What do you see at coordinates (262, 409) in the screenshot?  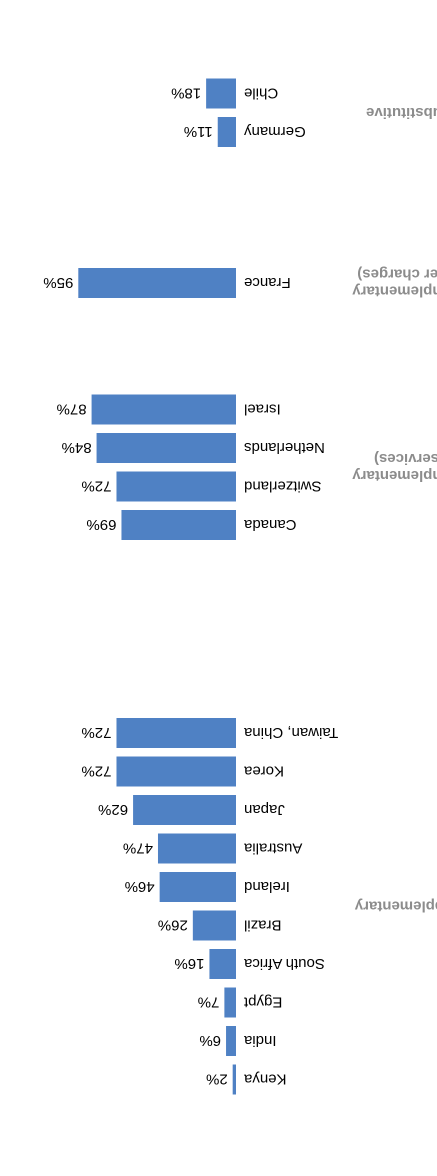 I see `category-label: Israel` at bounding box center [262, 409].